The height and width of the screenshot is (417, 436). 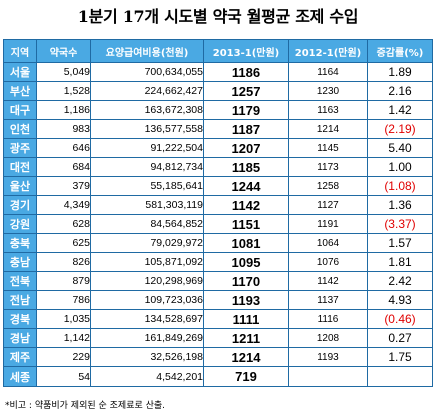 I want to click on table-row: 경남 1,142 161,849,269 1211 1208 0.27, so click(x=218, y=338).